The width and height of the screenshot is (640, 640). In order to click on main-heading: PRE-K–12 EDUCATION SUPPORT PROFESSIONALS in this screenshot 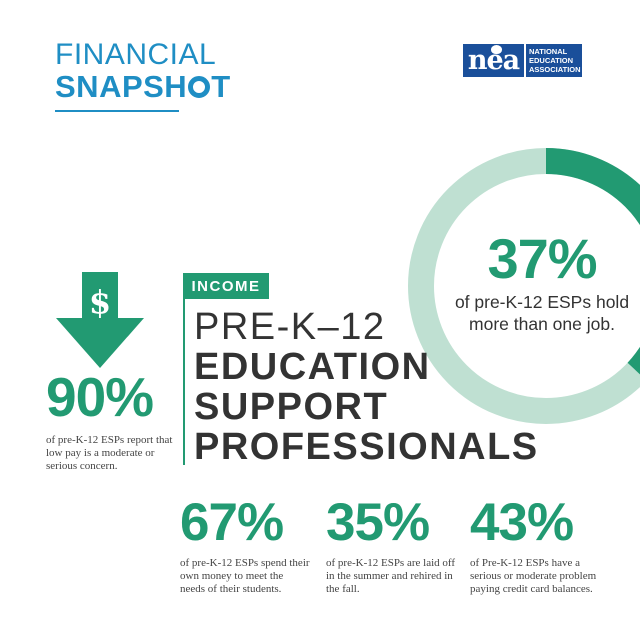, I will do `click(366, 387)`.